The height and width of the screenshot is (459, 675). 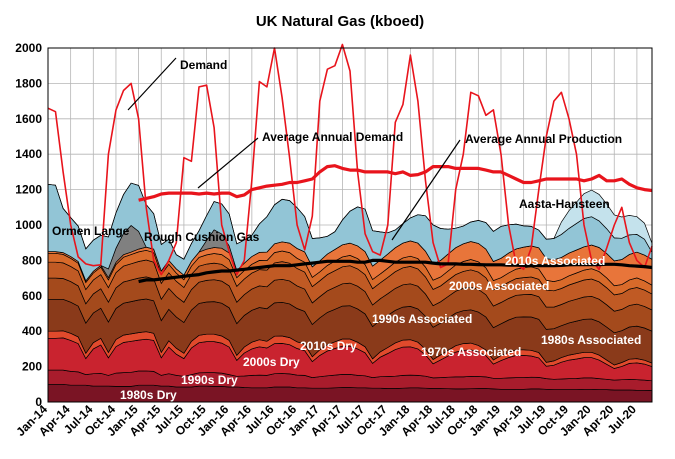 What do you see at coordinates (209, 380) in the screenshot?
I see `annotation-1990s-dry: 1990s Dry` at bounding box center [209, 380].